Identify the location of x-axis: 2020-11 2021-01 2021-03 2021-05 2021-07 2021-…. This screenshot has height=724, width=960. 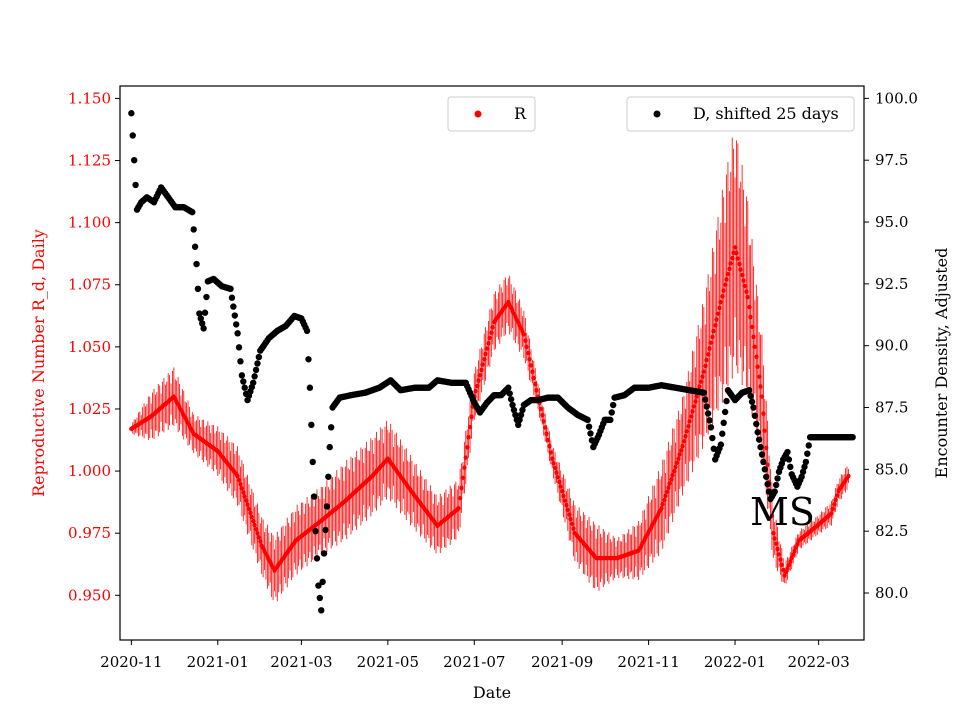
(475, 655).